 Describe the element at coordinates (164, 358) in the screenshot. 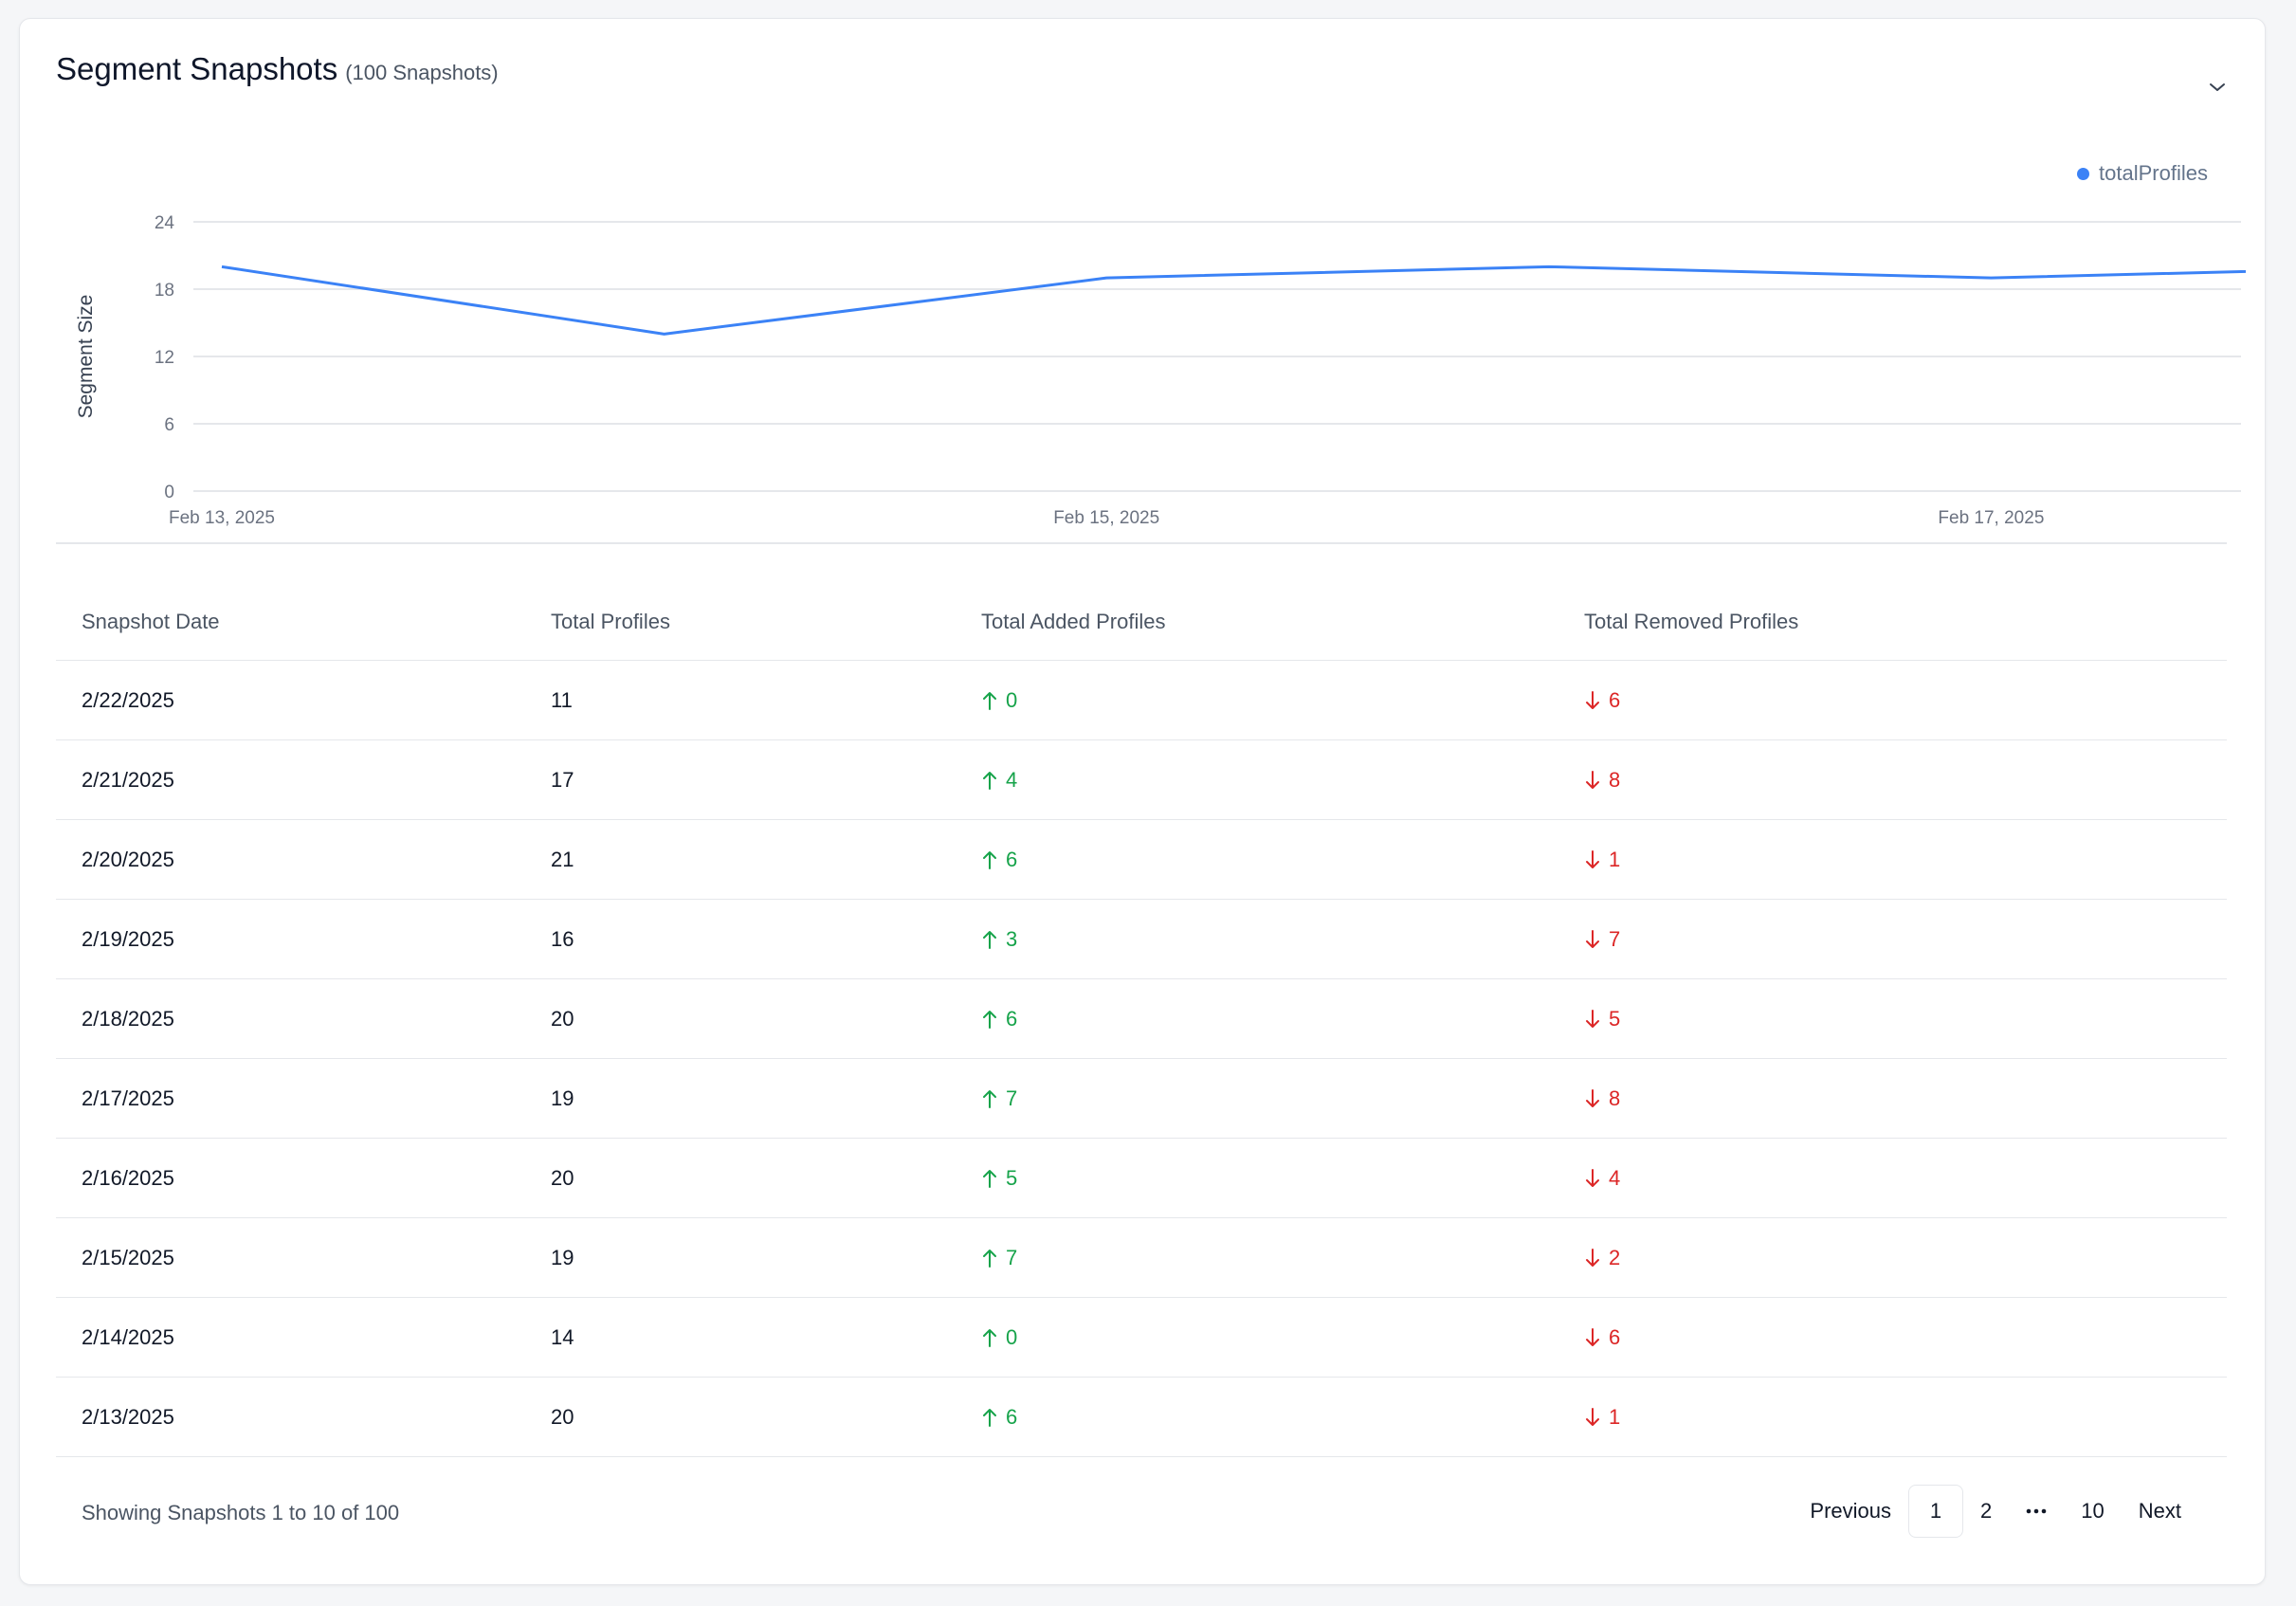

I see `y-tick-label: 12` at that location.